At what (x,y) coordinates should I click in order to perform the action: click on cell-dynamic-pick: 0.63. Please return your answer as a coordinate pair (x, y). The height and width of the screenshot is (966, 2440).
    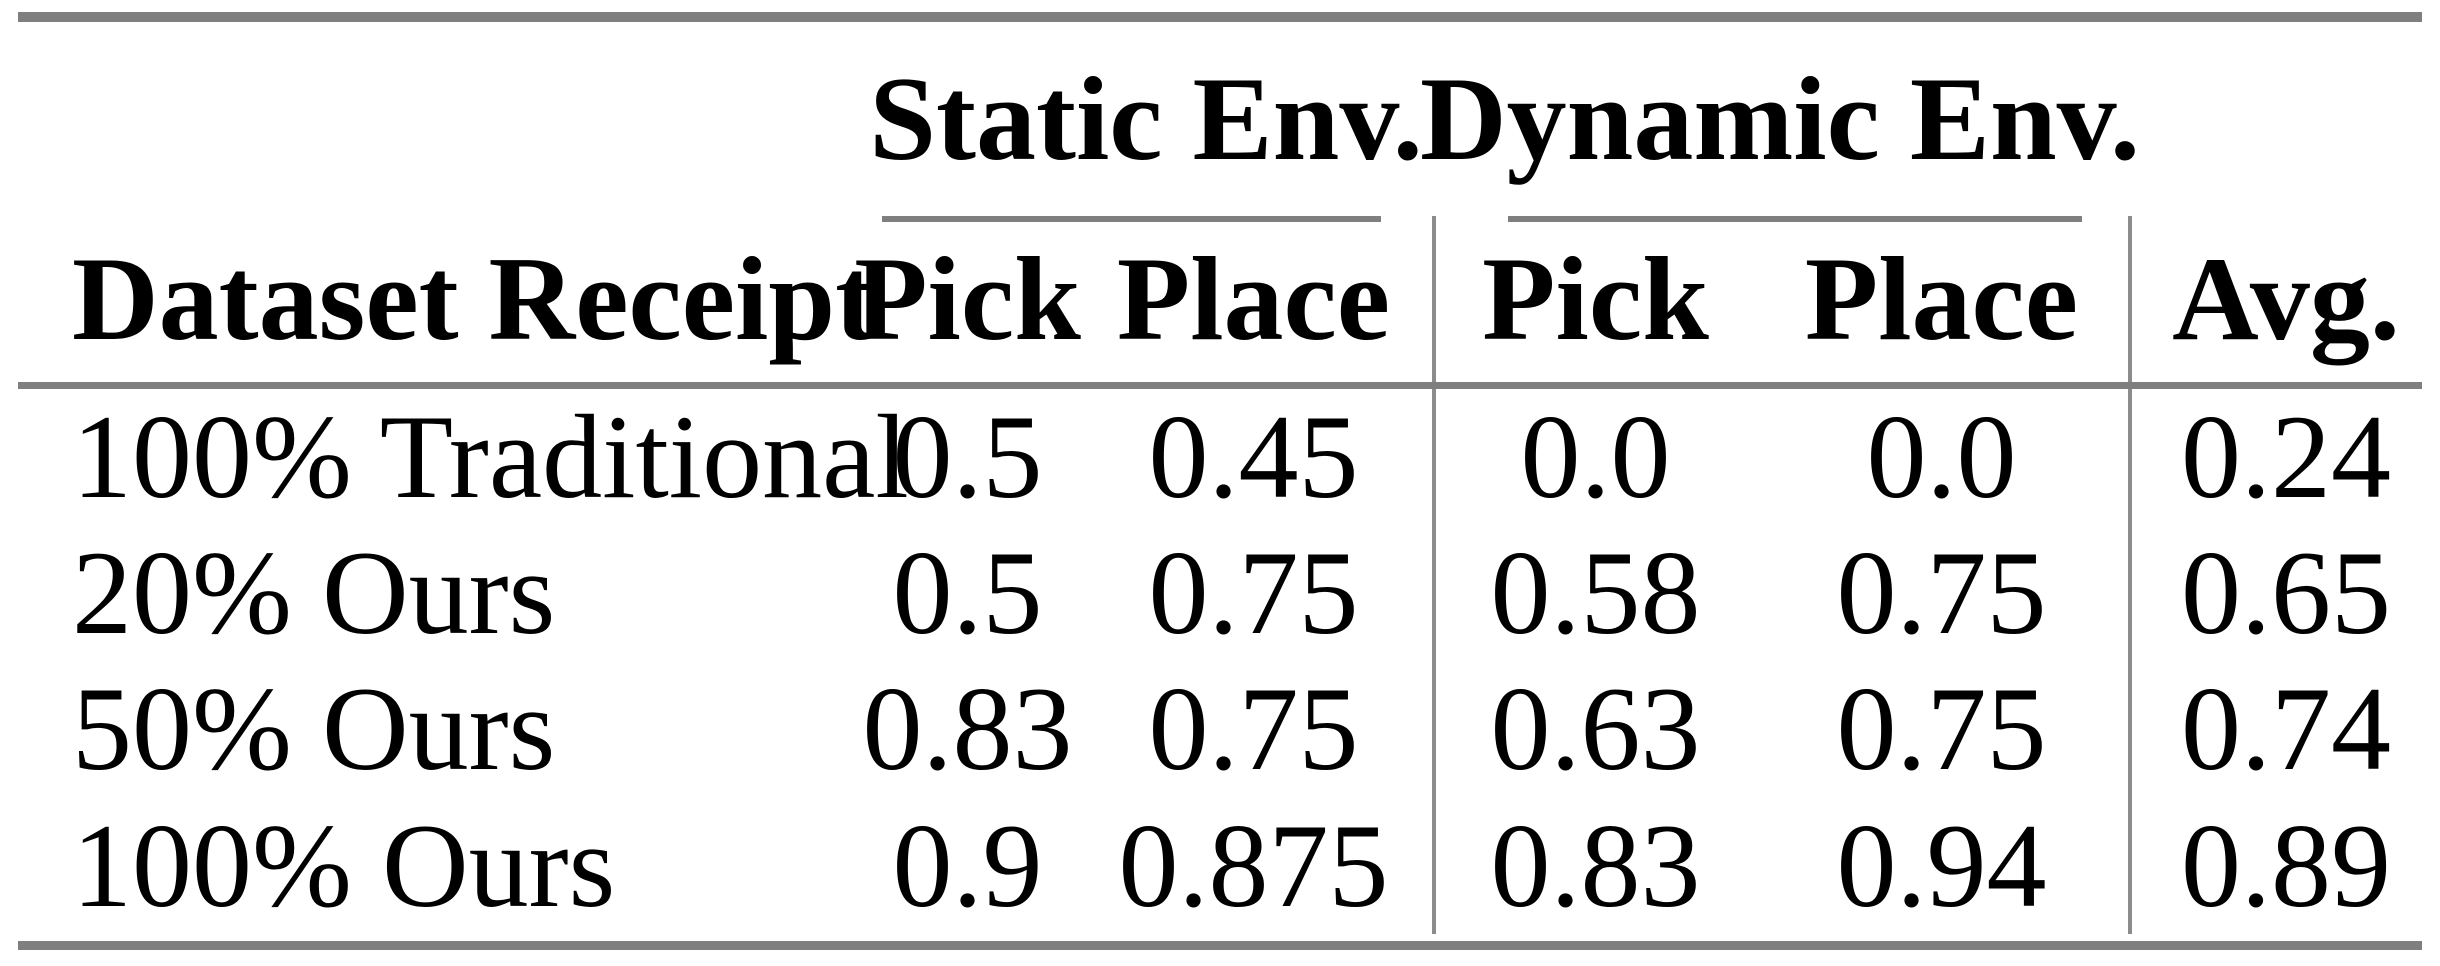
    Looking at the image, I should click on (1593, 729).